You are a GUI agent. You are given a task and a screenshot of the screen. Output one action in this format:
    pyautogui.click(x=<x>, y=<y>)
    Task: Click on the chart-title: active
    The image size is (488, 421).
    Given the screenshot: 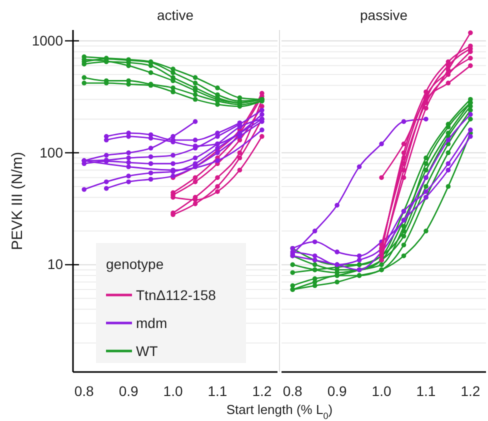 What is the action you would take?
    pyautogui.click(x=175, y=15)
    